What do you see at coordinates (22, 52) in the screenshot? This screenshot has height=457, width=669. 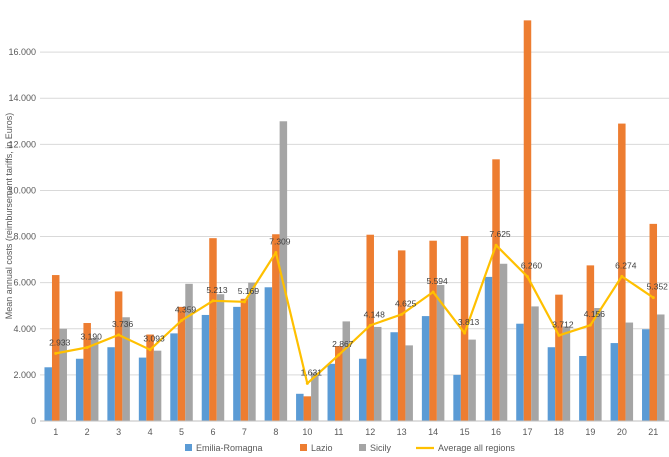 I see `y-tick-label: 16.000` at bounding box center [22, 52].